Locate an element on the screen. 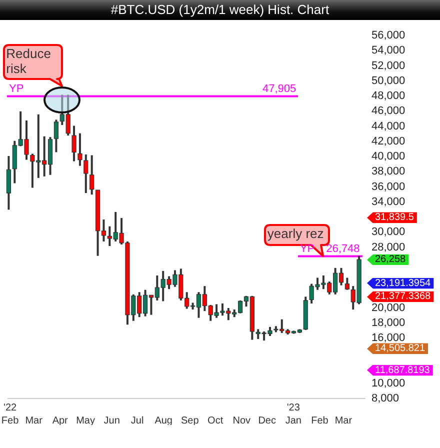 The width and height of the screenshot is (440, 448). annotation: 47,905 is located at coordinates (279, 89).